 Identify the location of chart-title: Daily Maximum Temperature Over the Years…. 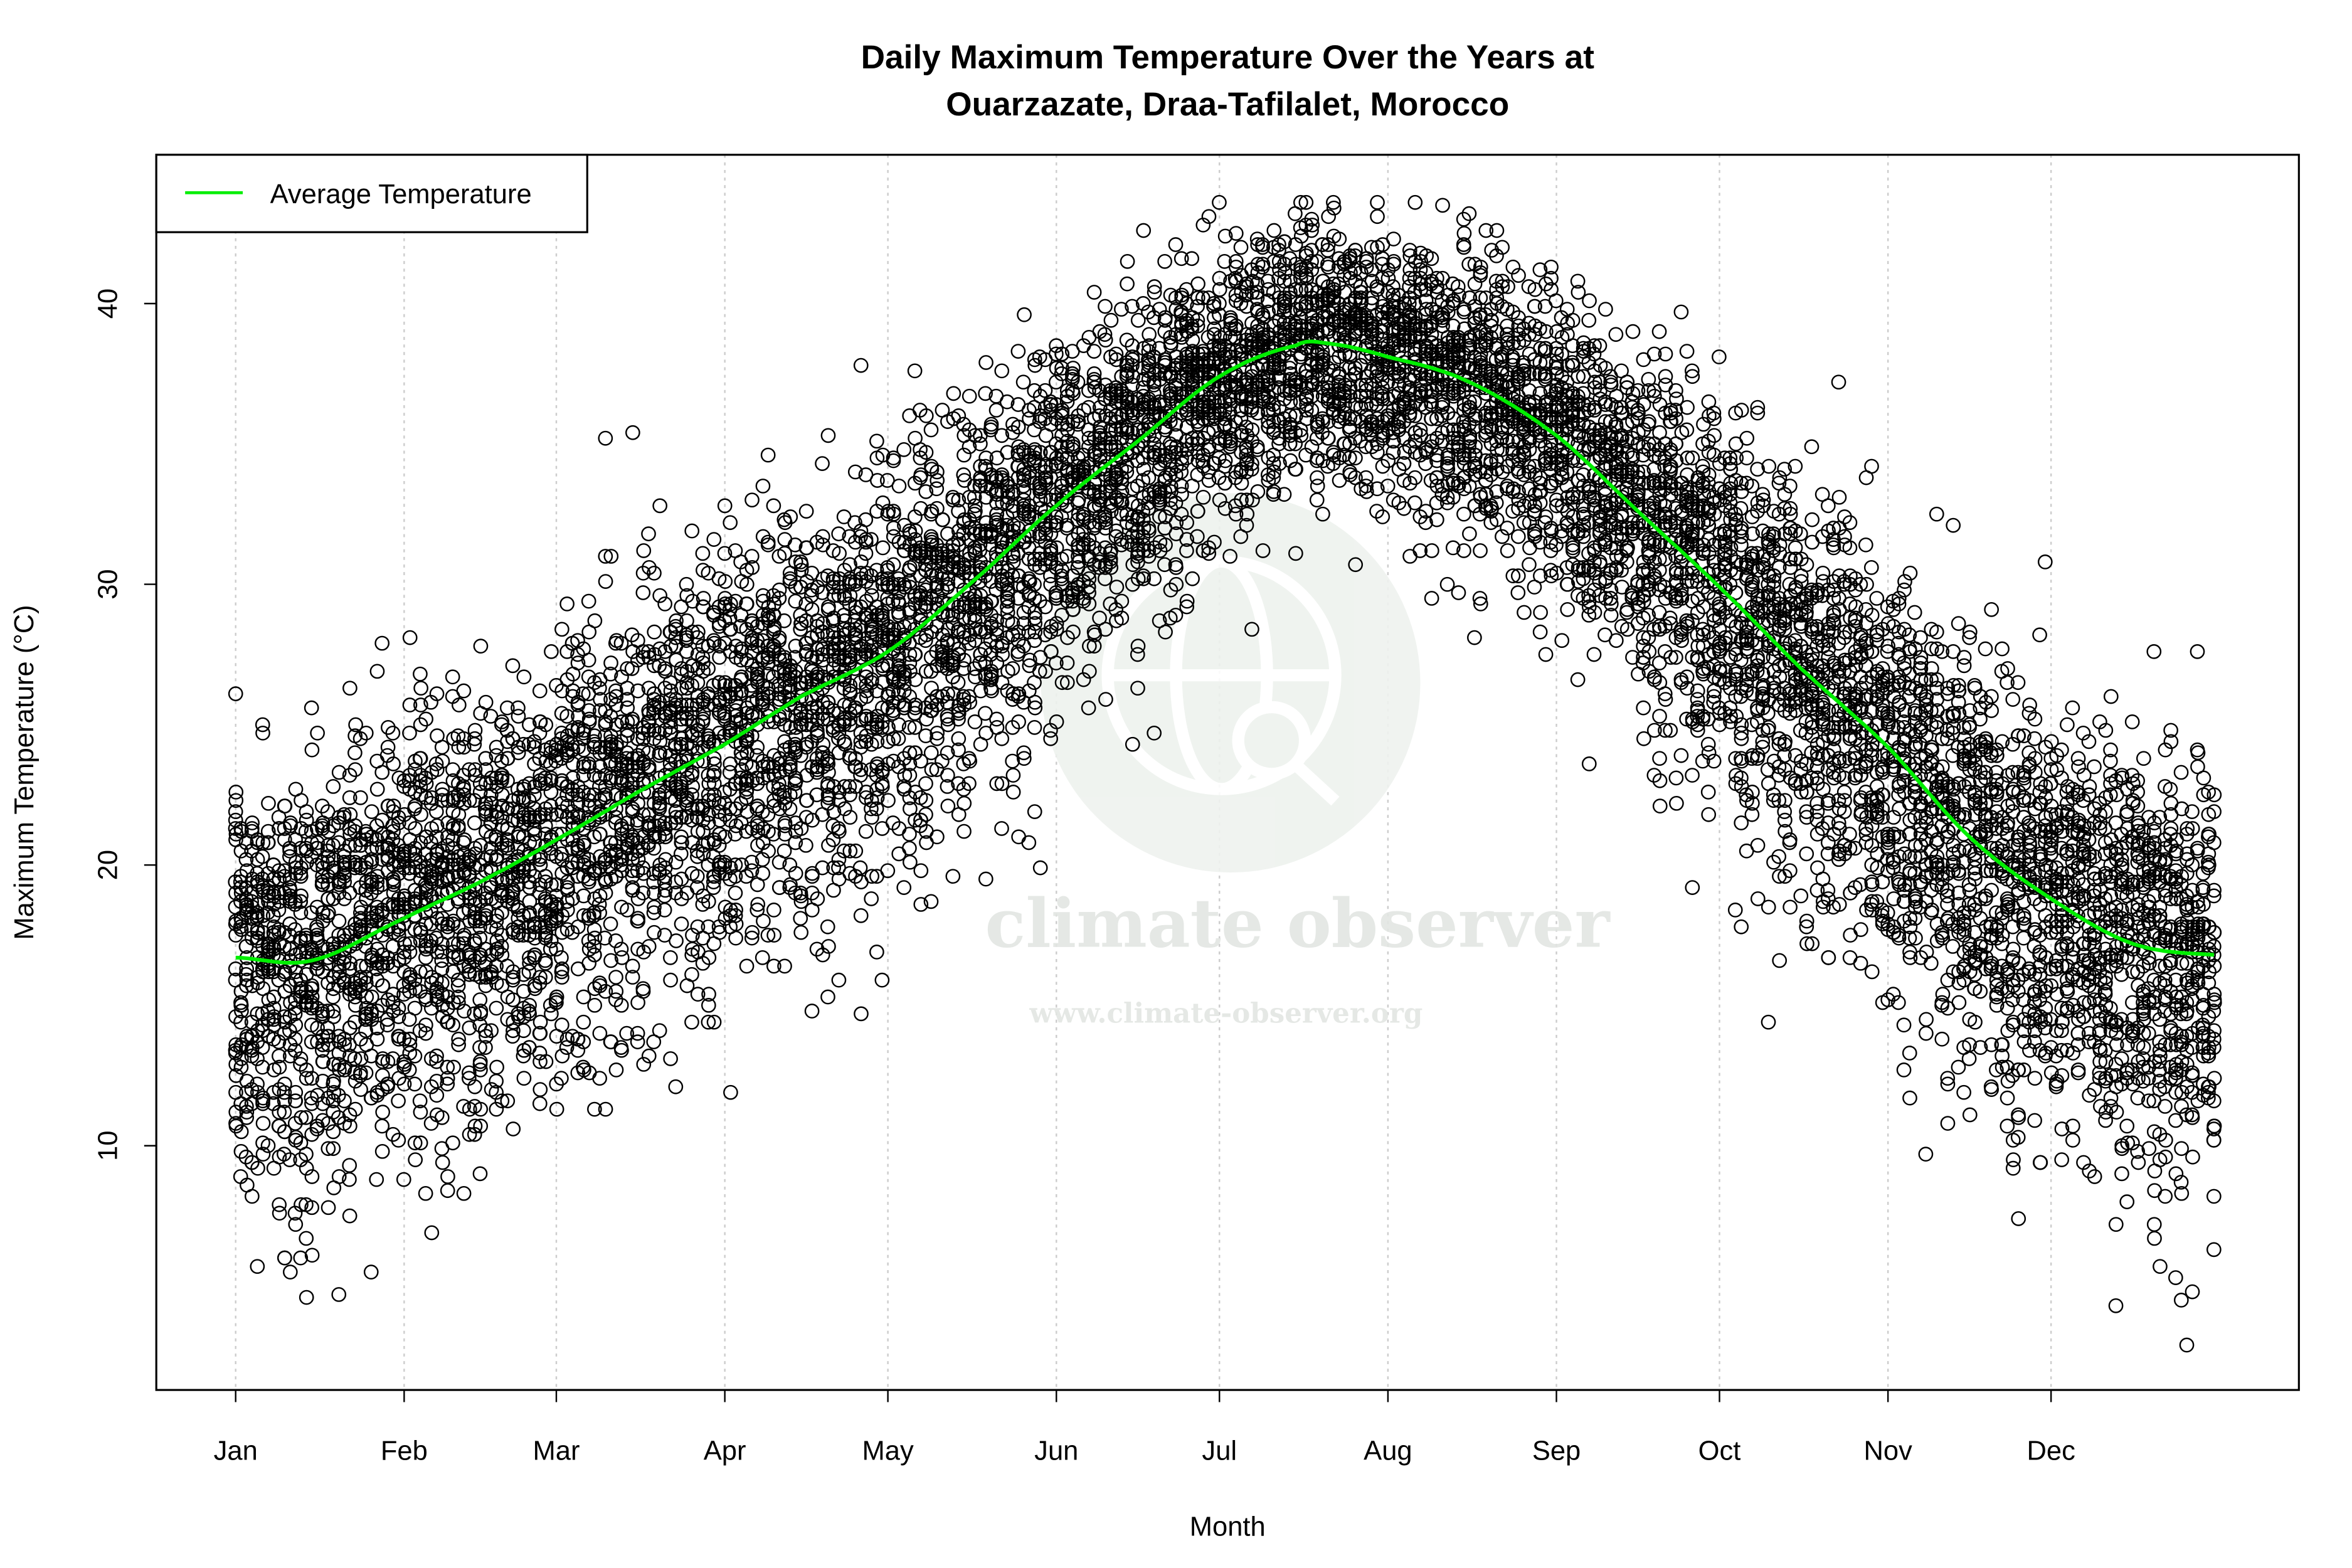
(1228, 57).